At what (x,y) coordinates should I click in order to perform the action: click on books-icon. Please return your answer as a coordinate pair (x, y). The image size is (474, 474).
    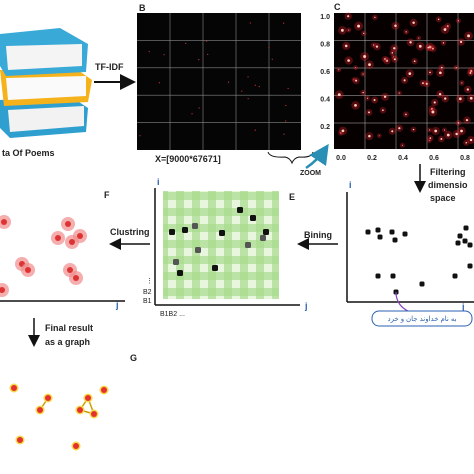
    Looking at the image, I should click on (46, 83).